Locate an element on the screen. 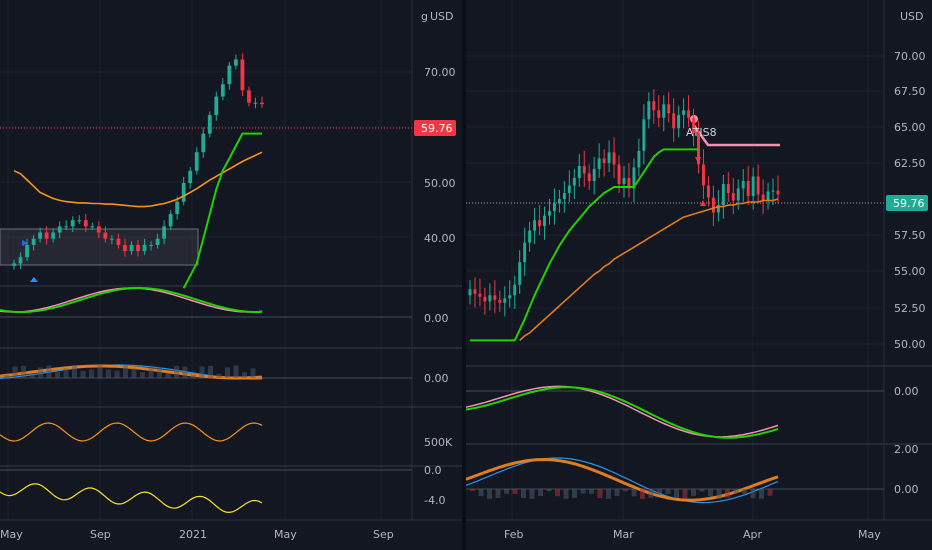  macd-signal-line is located at coordinates (622, 479).